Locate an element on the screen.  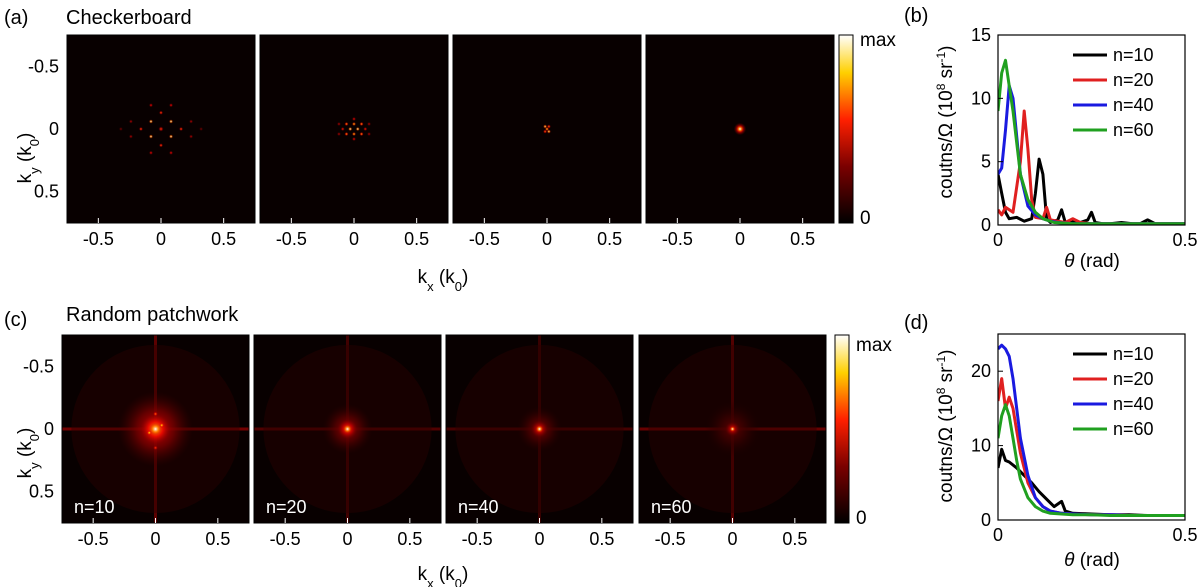
plot-b-series-group is located at coordinates (1091, 141).